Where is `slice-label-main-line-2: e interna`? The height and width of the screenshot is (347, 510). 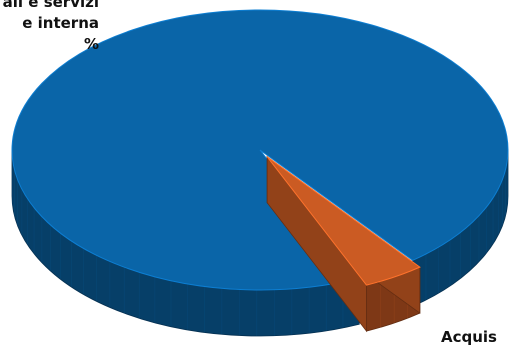
slice-label-main-line-2: e interna is located at coordinates (60, 23).